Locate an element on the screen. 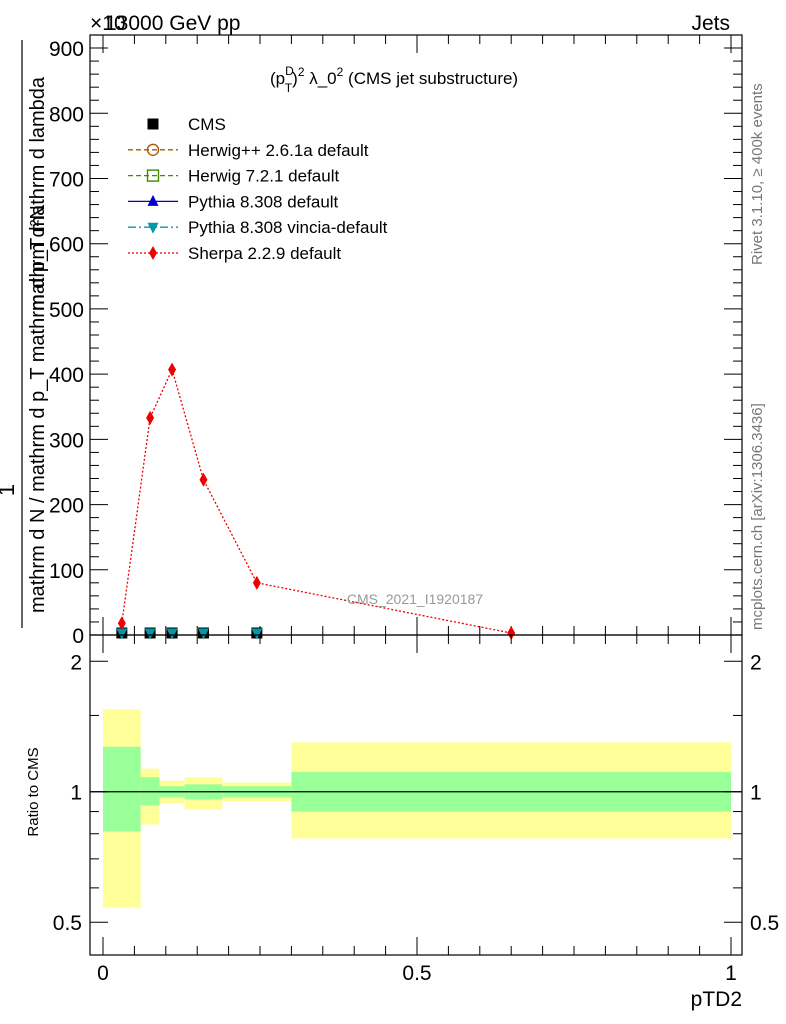  xtick-label: 0.5 is located at coordinates (416, 973).